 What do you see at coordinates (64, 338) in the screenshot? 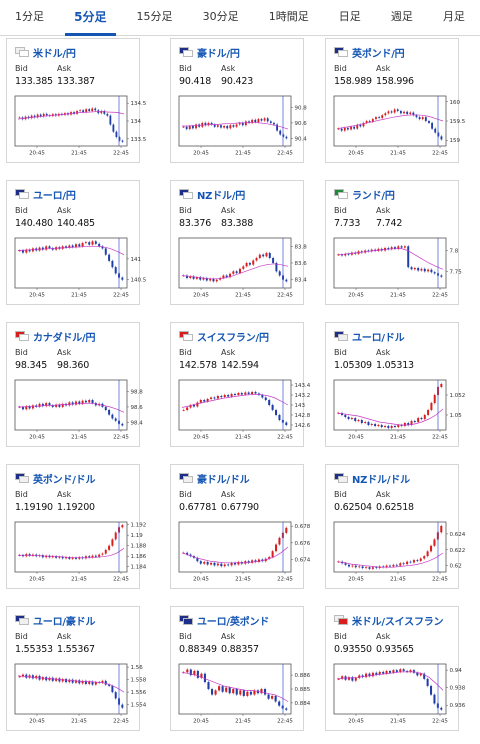
I see `currency-pair-link: カナダドル/円` at bounding box center [64, 338].